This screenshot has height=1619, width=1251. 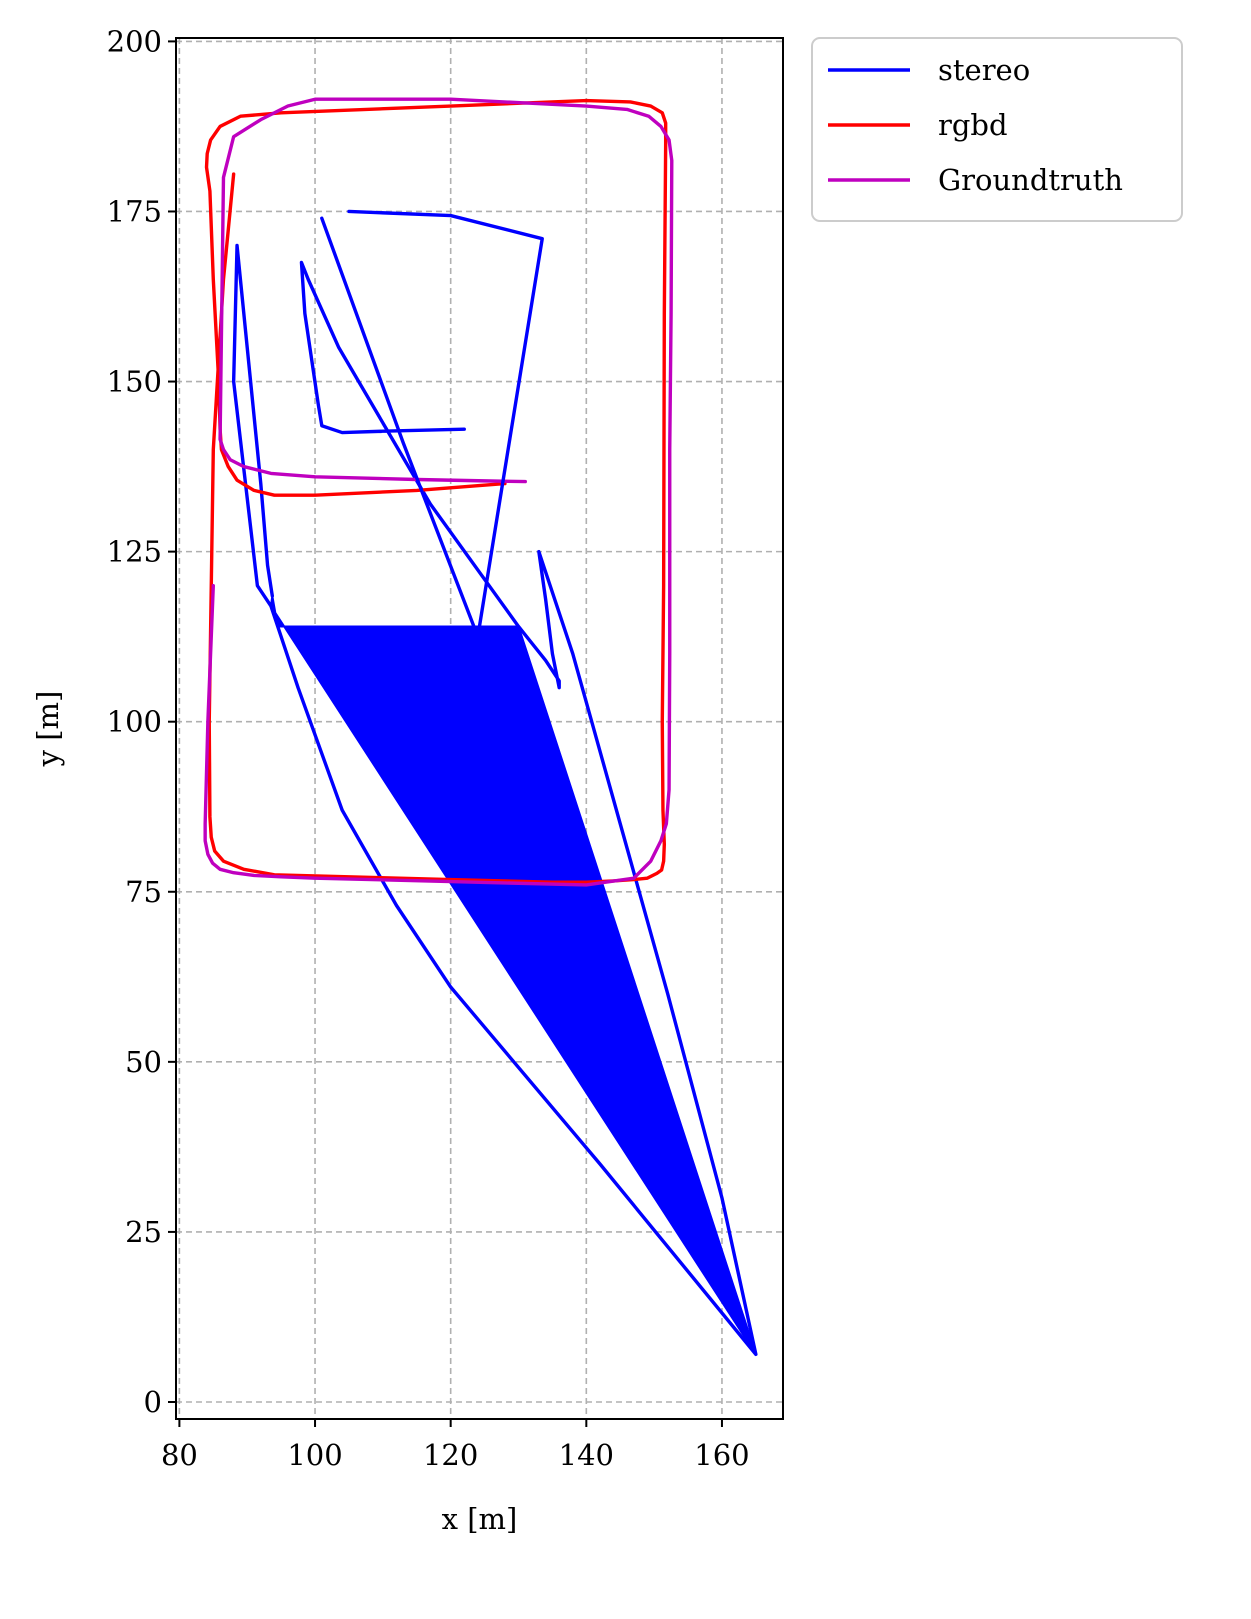 I want to click on legend: stereo rgbd Groundtruth, so click(x=997, y=129).